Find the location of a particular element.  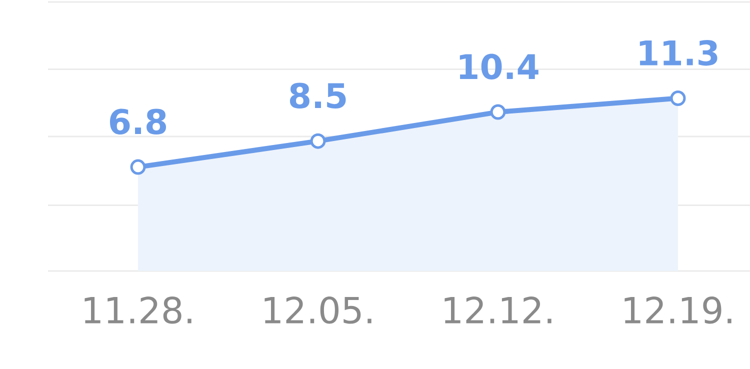

data-label: 6.8 is located at coordinates (138, 121).